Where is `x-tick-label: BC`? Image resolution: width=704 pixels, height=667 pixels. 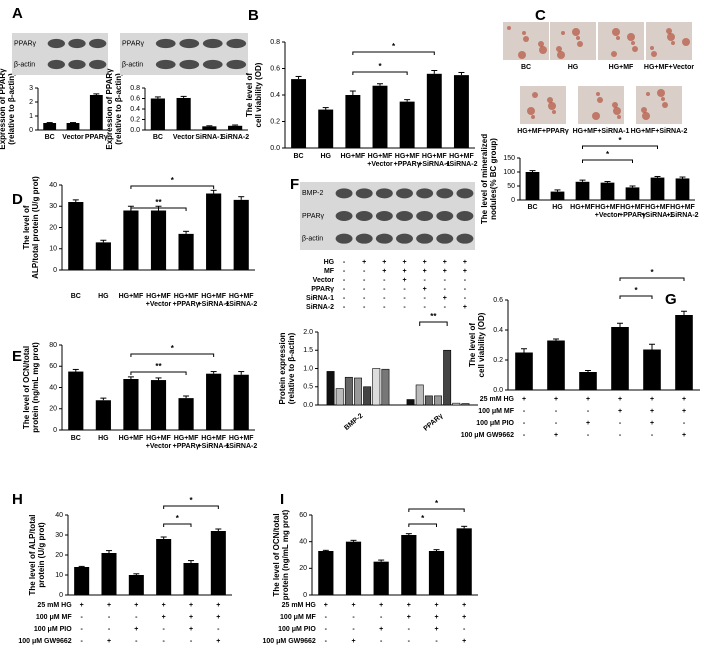 x-tick-label: BC is located at coordinates (76, 296).